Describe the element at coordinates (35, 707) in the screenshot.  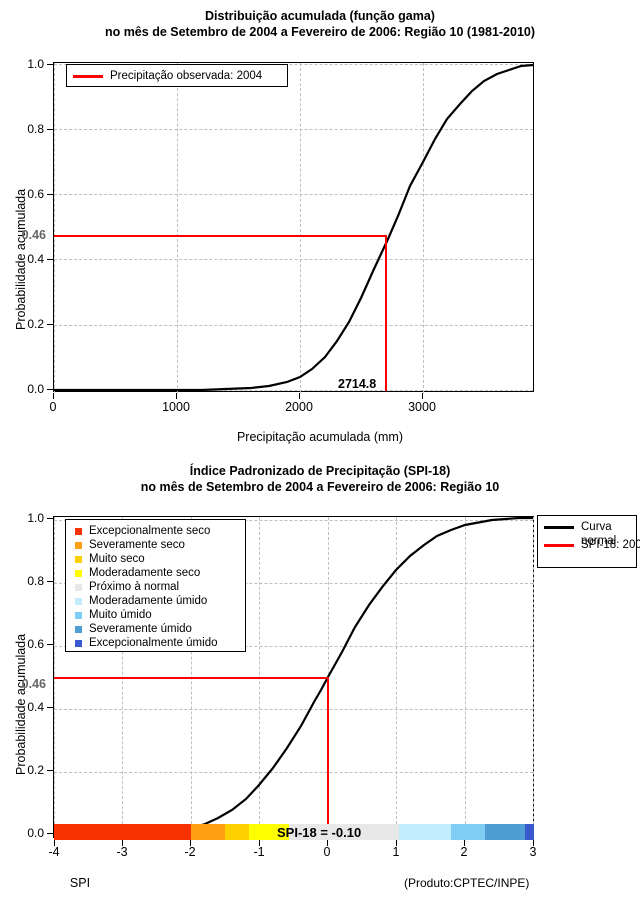
I see `y-tick-2: 0.4` at that location.